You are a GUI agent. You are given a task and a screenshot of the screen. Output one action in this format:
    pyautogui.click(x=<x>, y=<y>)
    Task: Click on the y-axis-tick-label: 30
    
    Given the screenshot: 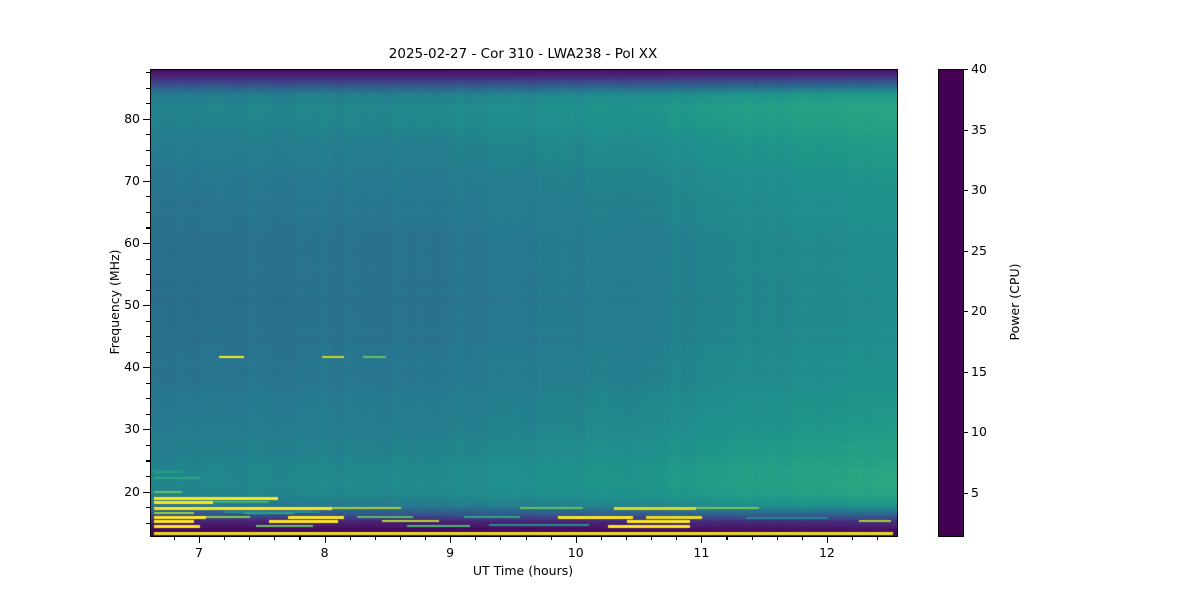 What is the action you would take?
    pyautogui.click(x=132, y=429)
    